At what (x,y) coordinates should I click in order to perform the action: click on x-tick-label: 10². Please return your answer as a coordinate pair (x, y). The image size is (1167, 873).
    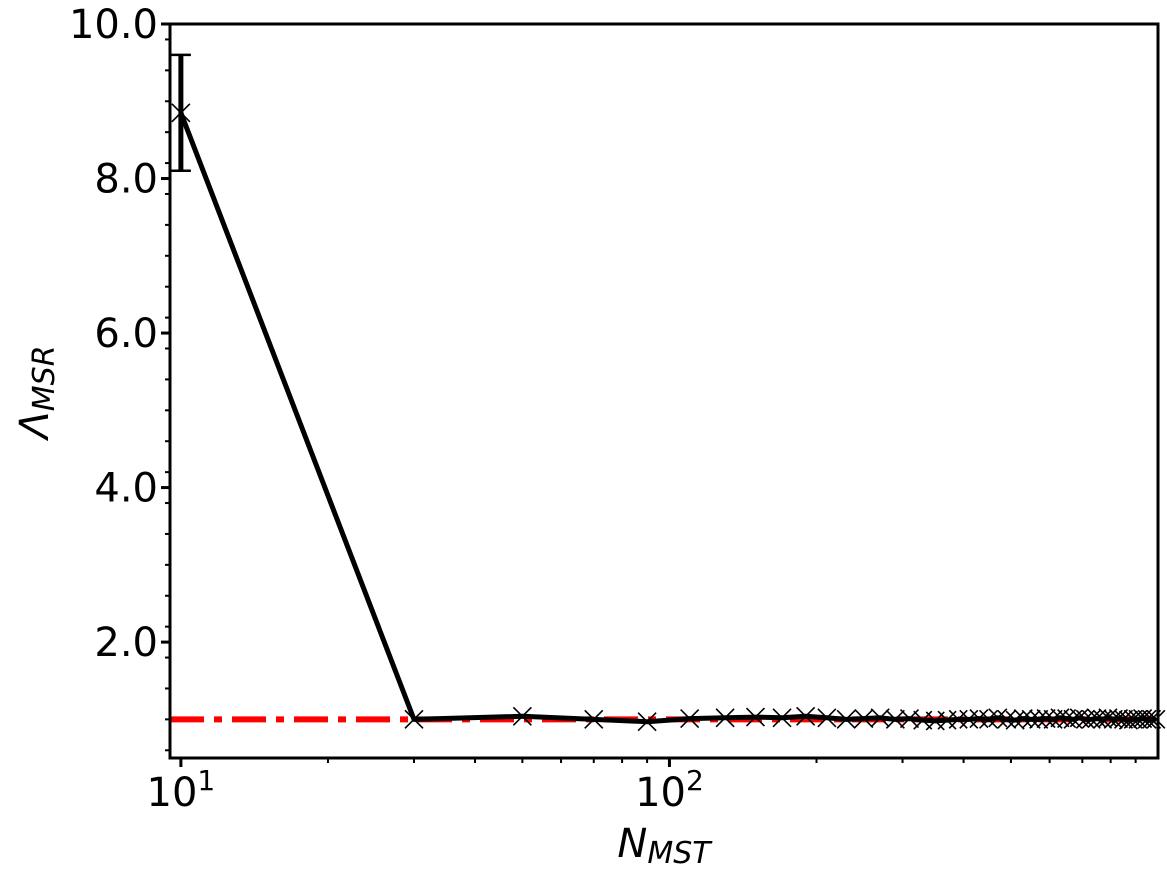
    Looking at the image, I should click on (669, 790).